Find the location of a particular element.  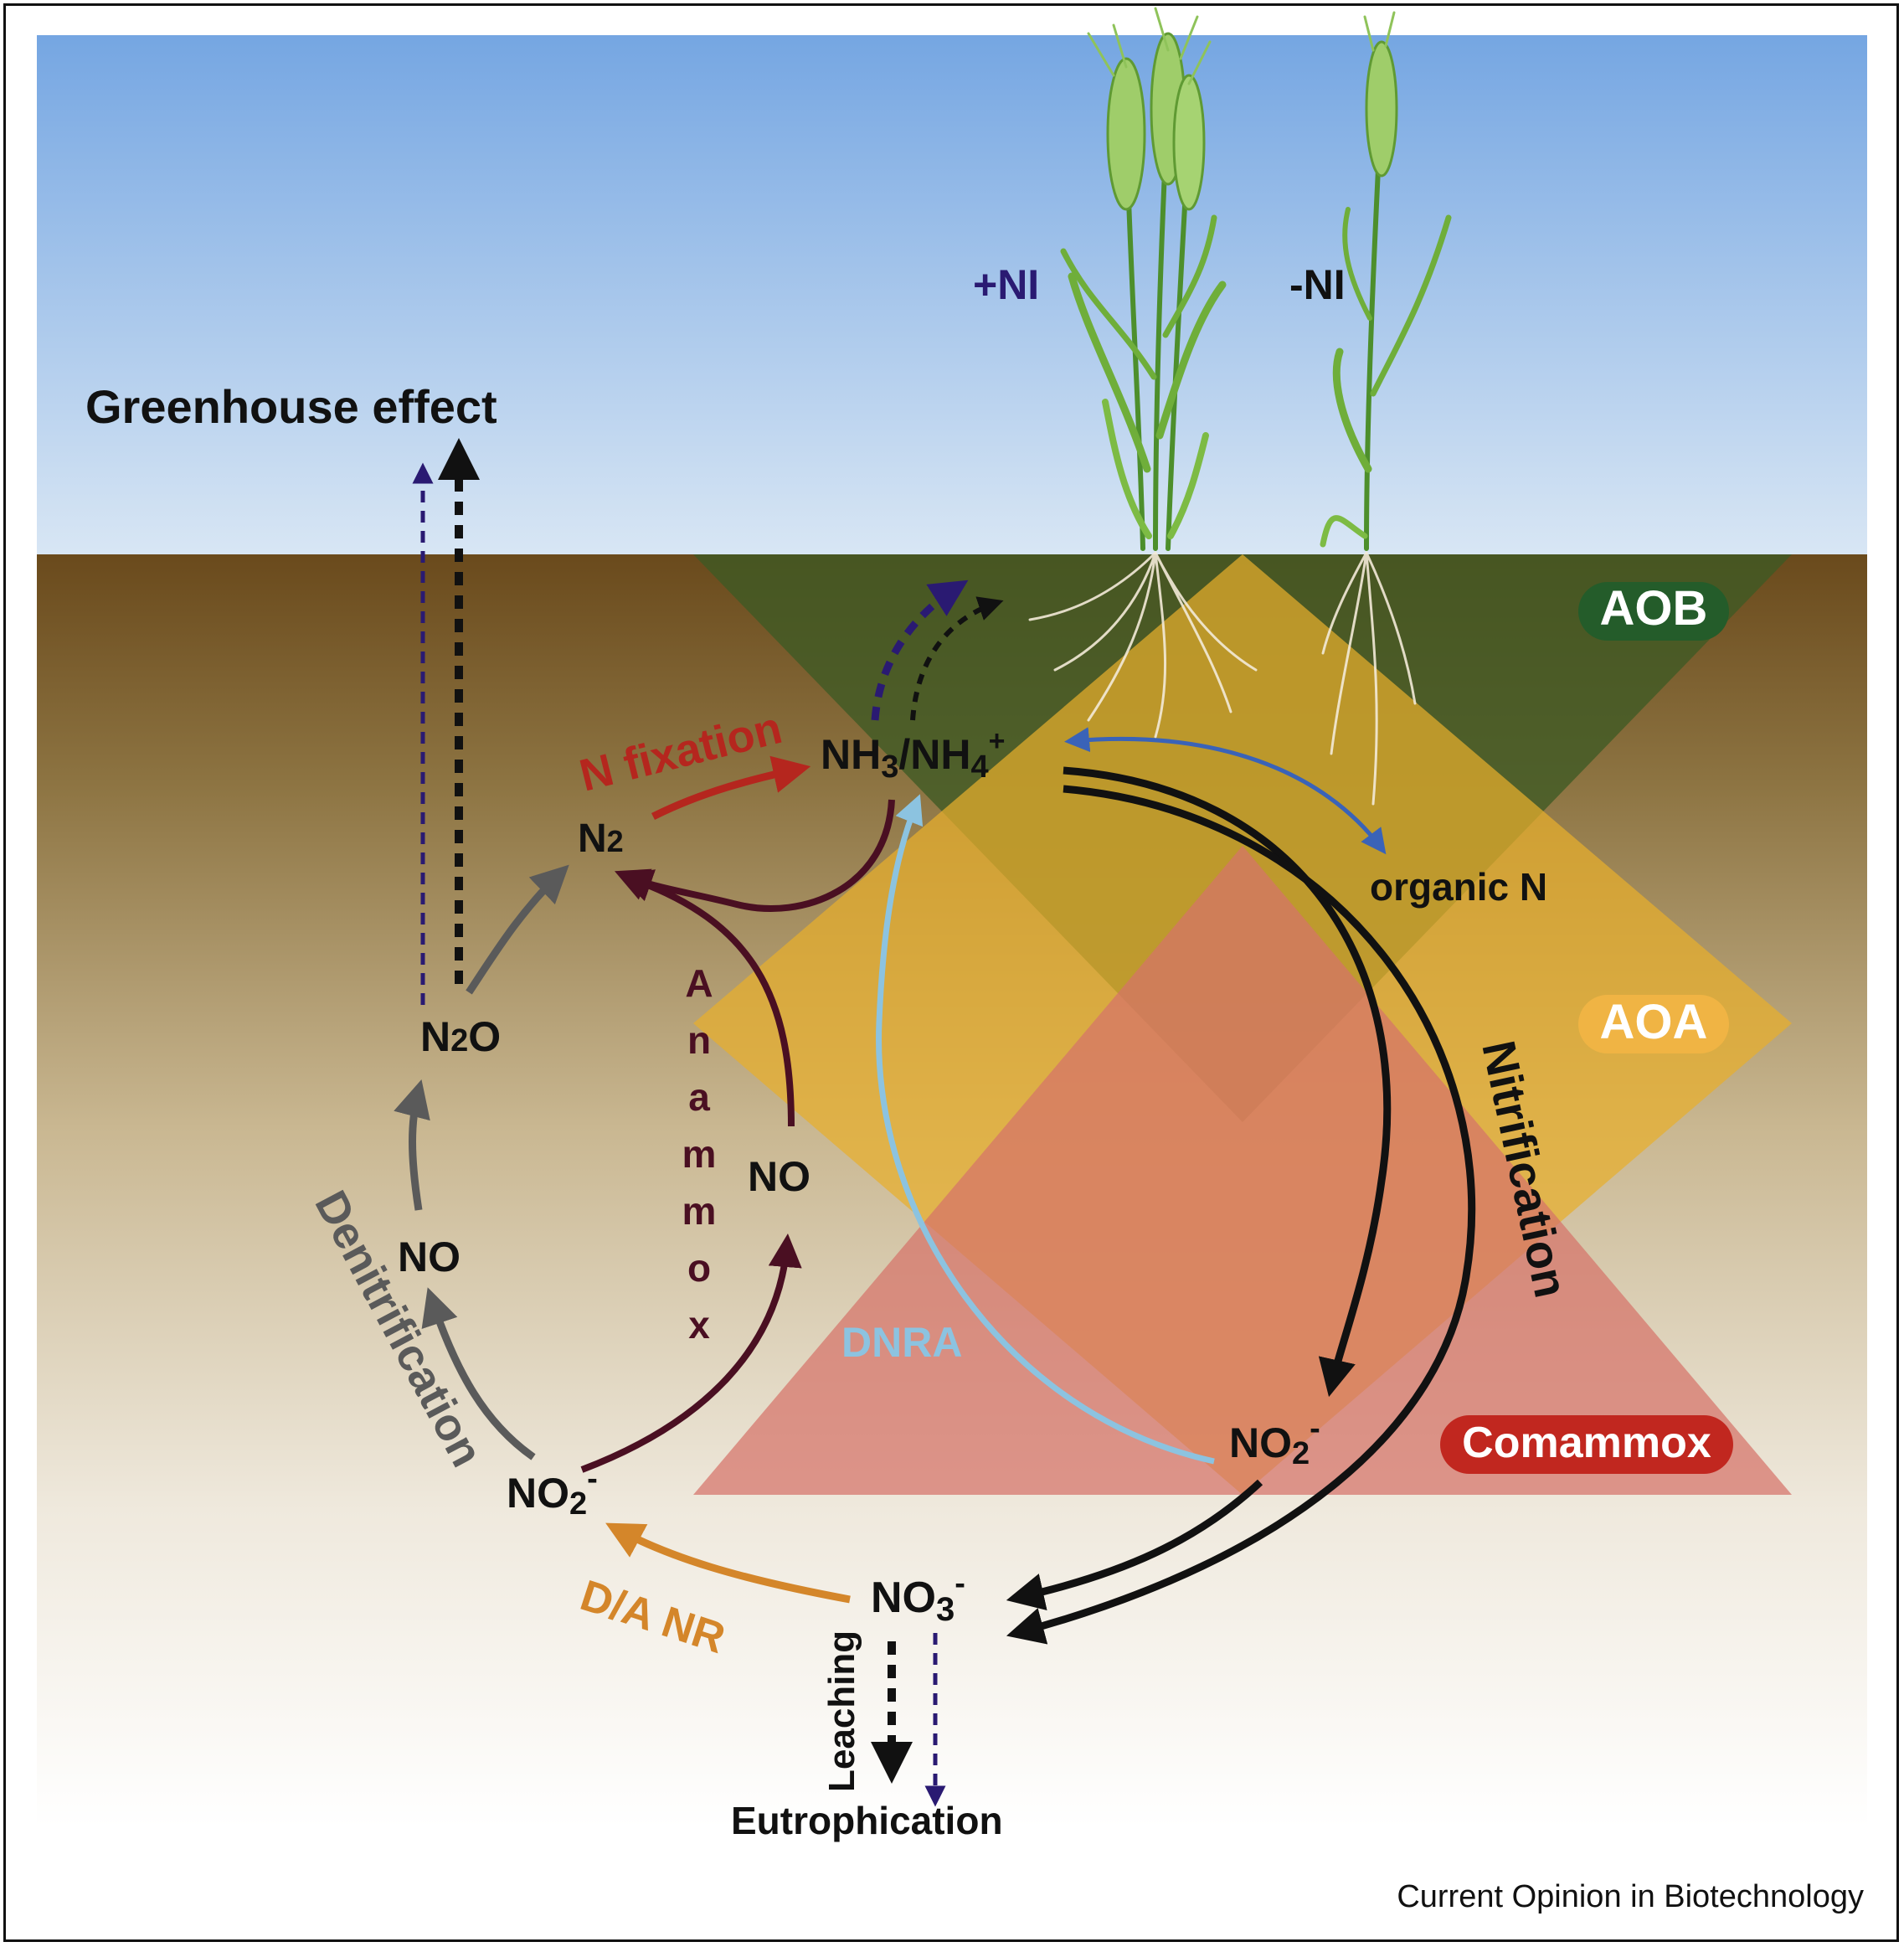

svg-text: a is located at coordinates (699, 1097).